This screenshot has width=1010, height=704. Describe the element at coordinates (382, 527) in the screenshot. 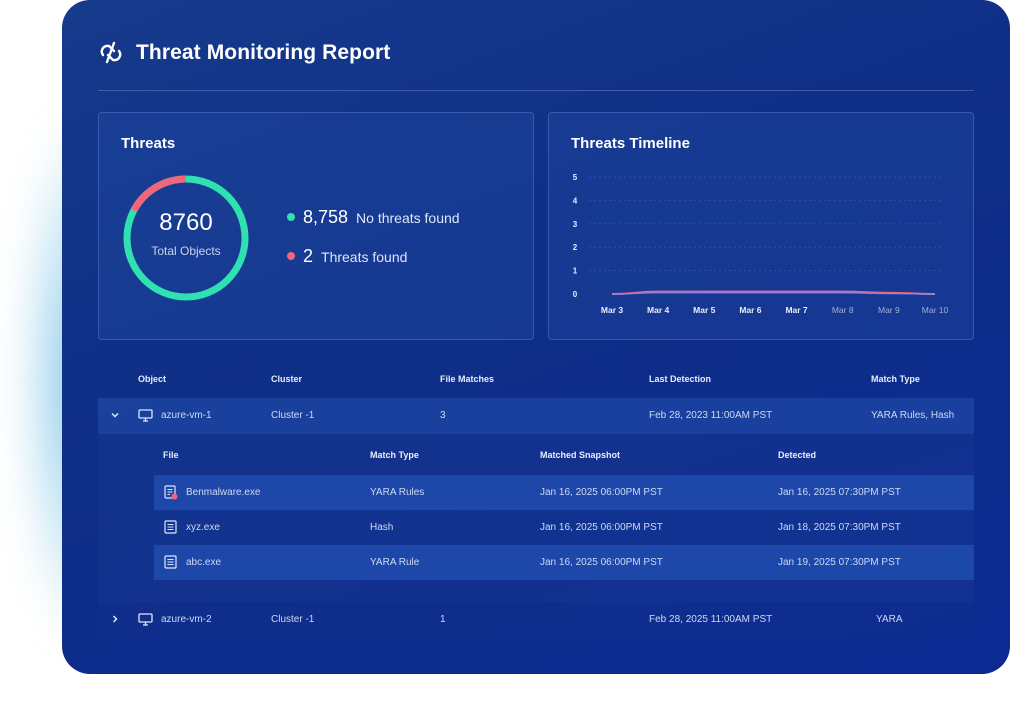

I see `file-match-type: Hash` at that location.